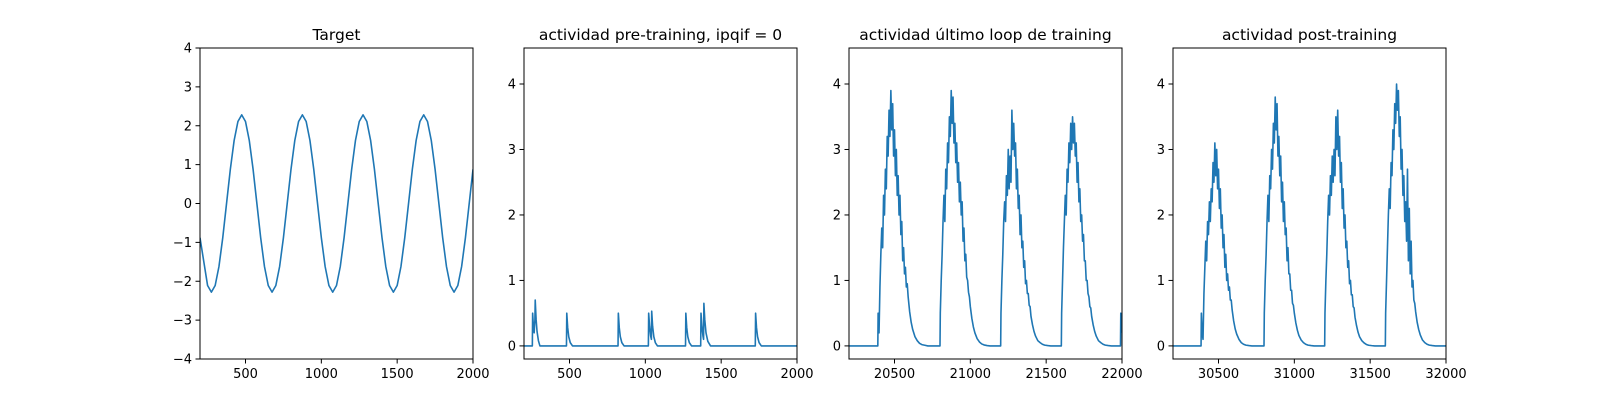  Describe the element at coordinates (1121, 374) in the screenshot. I see `x-tick-label: 22000` at that location.